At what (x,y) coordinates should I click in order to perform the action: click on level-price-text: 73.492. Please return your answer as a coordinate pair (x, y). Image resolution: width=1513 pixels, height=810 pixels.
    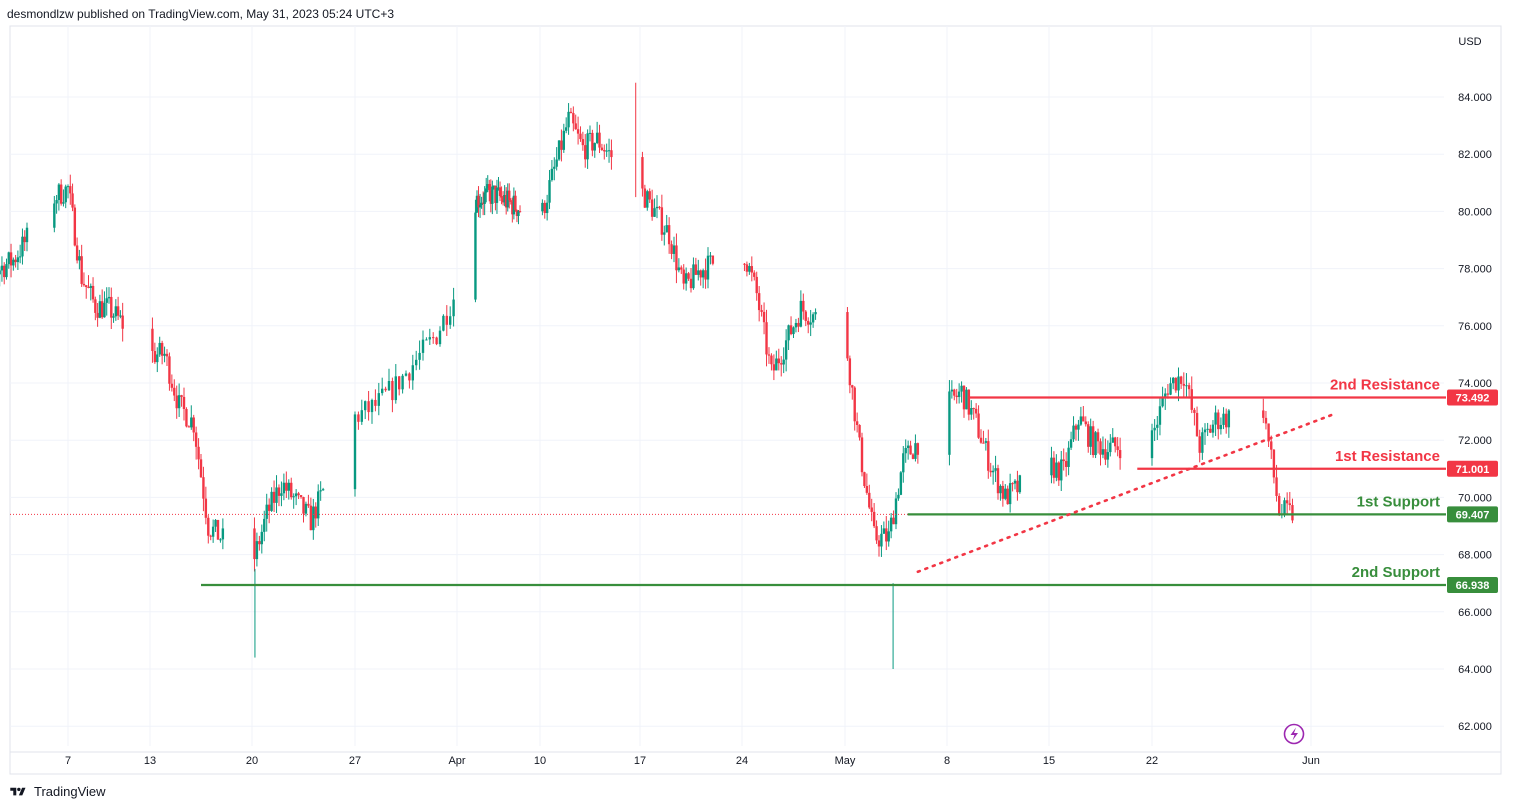
    Looking at the image, I should click on (1473, 399).